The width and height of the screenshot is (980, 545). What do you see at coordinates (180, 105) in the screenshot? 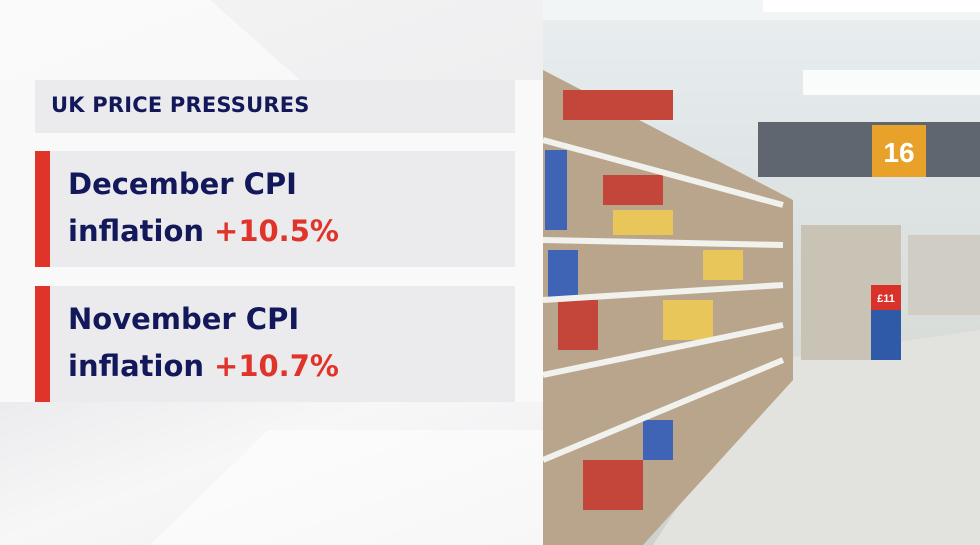
I see `header-title: UK PRICE PRESSURES` at bounding box center [180, 105].